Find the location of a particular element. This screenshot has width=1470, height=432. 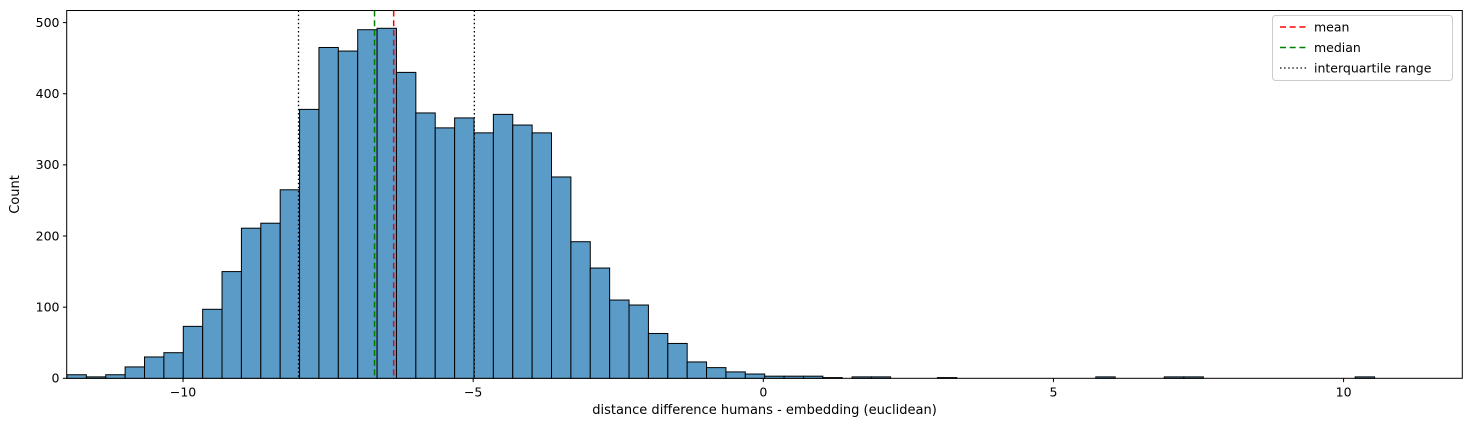

y-tick-label: 200 is located at coordinates (48, 235).